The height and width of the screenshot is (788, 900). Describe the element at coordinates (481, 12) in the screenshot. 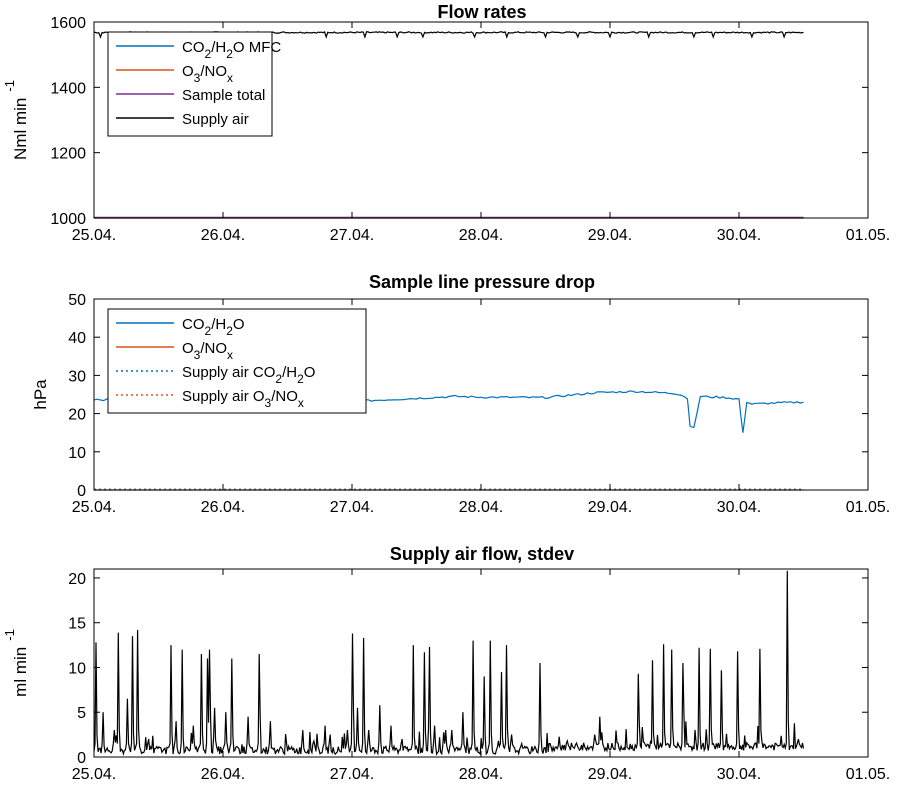

I see `chart-title: Flow rates` at that location.